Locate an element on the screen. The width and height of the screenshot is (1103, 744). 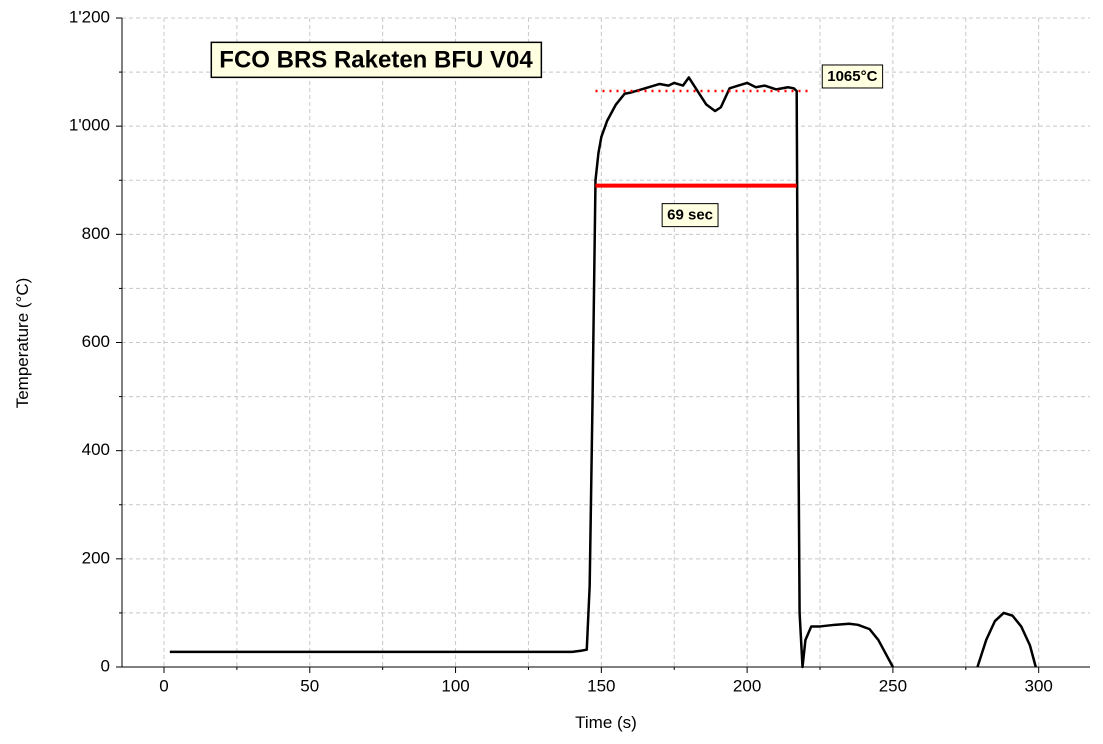
y-tick-label: 400 is located at coordinates (96, 449).